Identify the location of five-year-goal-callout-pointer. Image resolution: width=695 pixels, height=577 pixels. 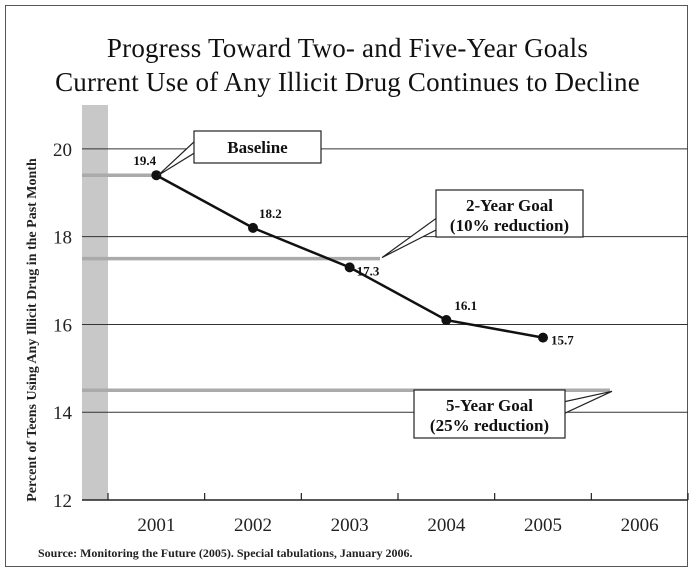
(587, 402).